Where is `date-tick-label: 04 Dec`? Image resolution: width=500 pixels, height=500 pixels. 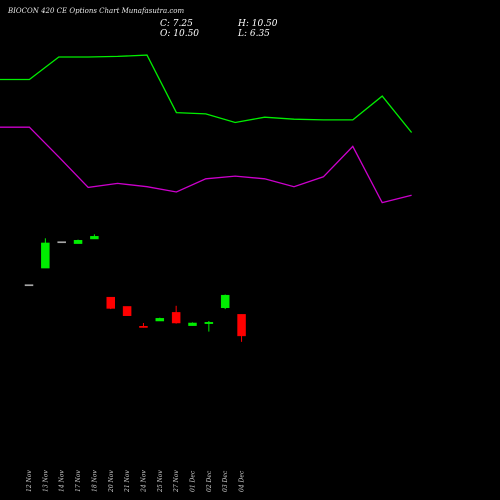
date-tick-label: 04 Dec is located at coordinates (242, 481).